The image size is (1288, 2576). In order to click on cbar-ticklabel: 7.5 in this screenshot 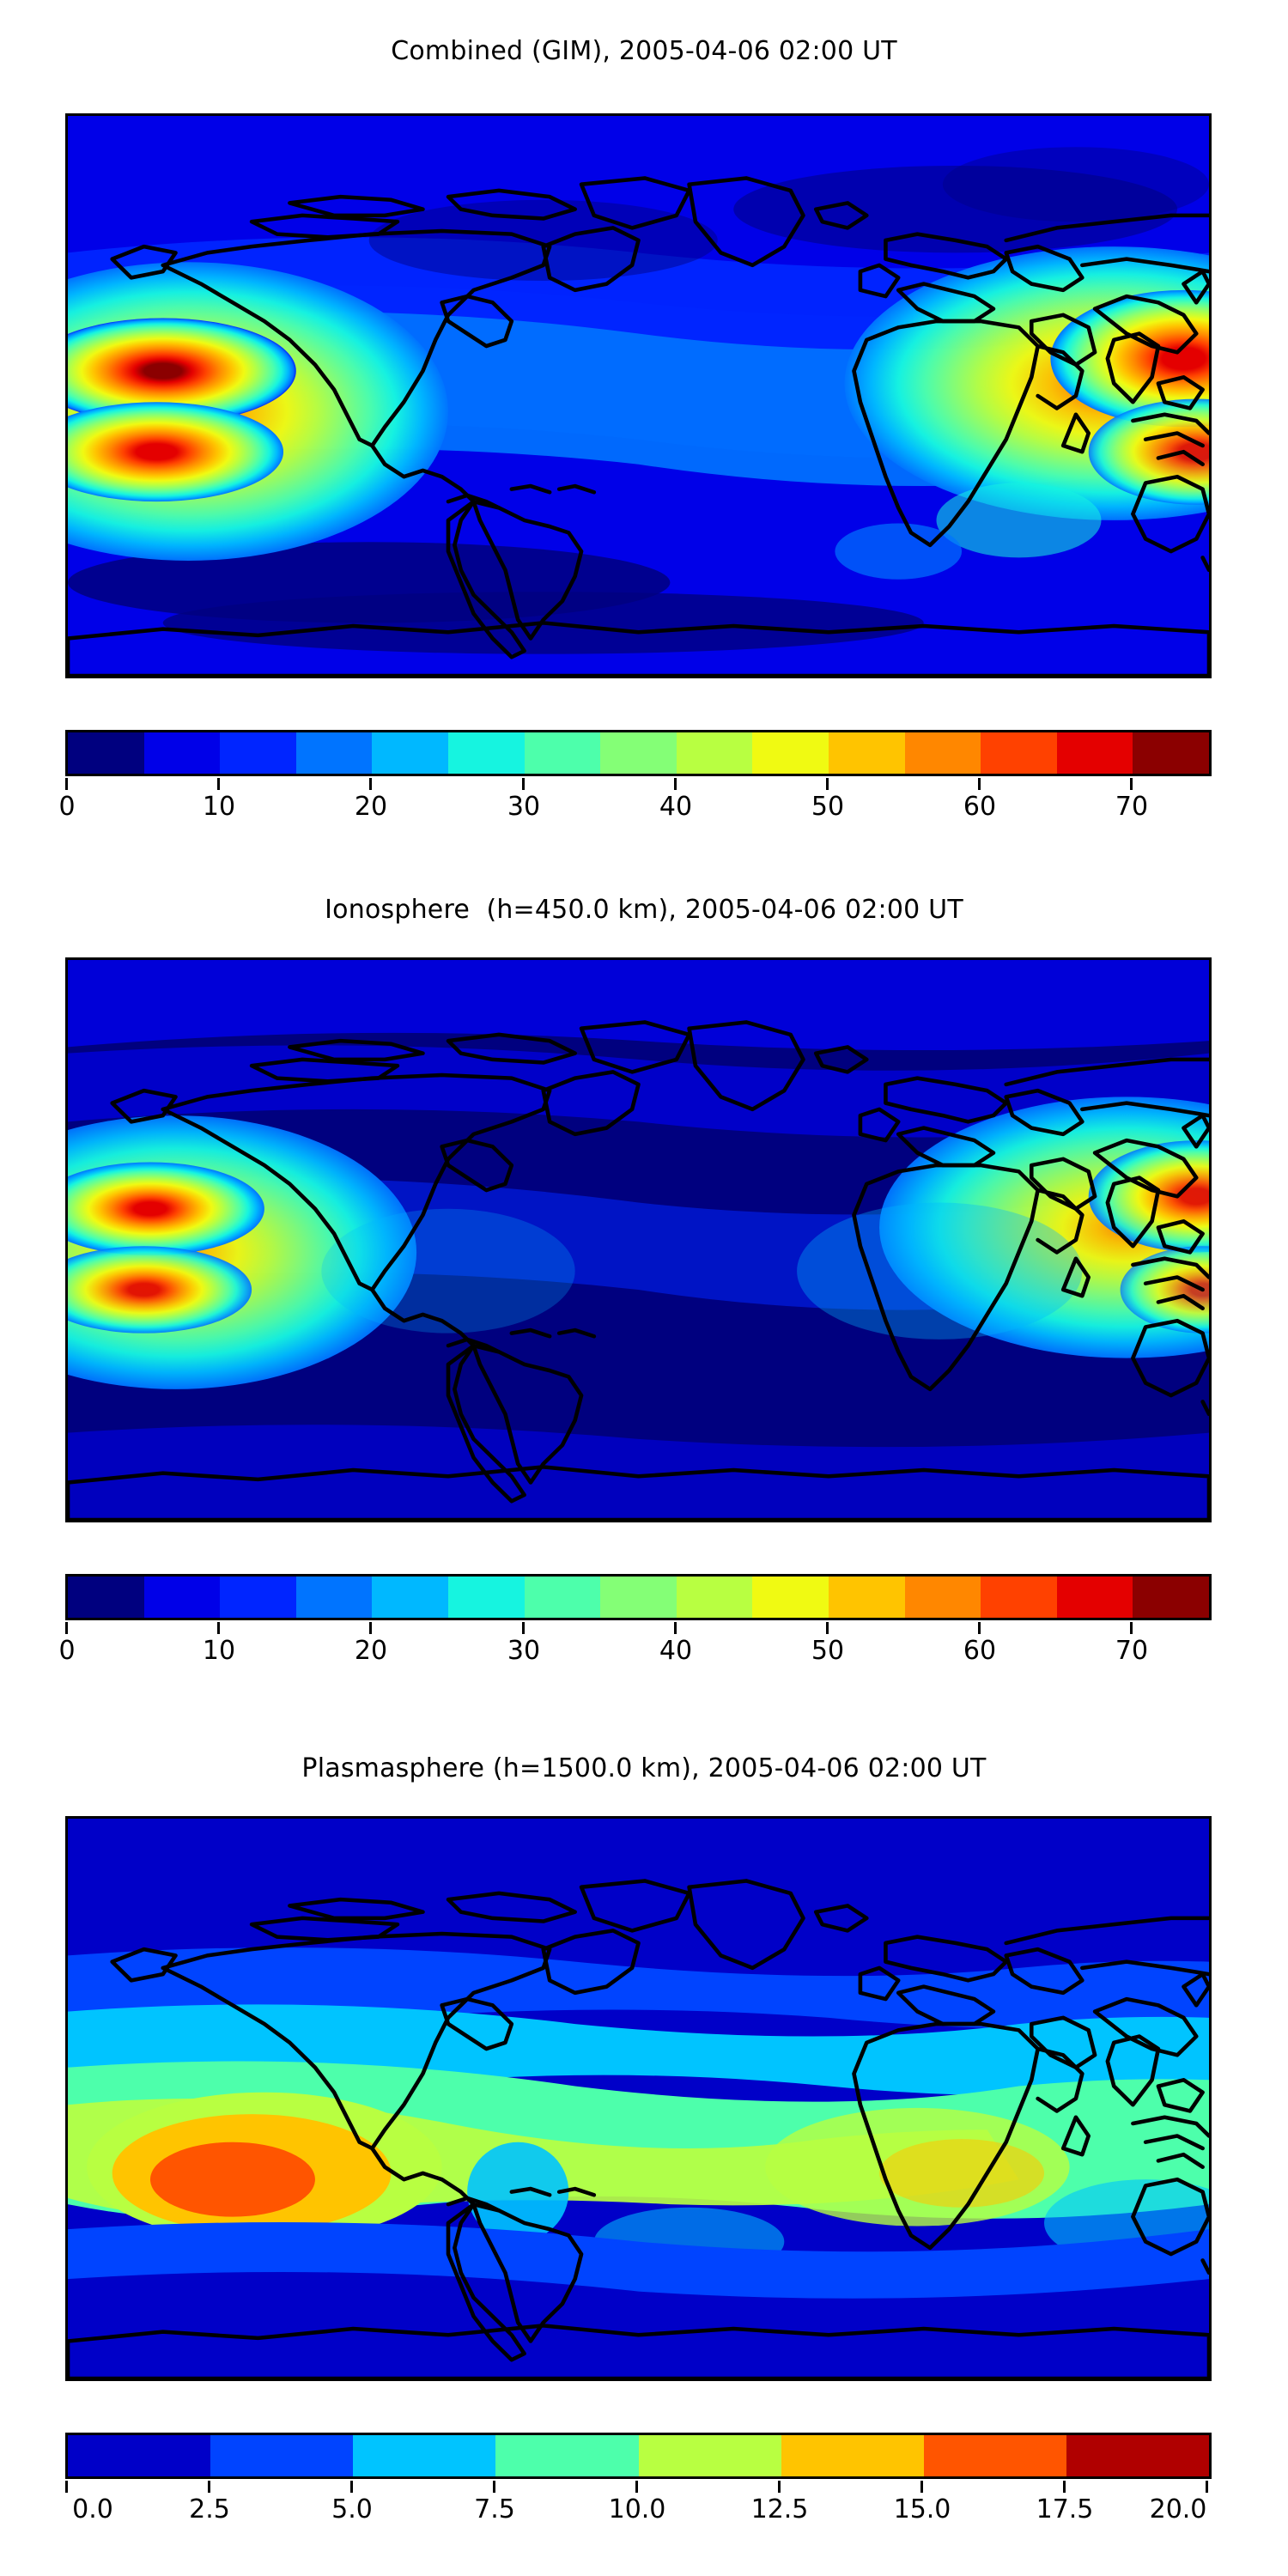, I will do `click(494, 2509)`.